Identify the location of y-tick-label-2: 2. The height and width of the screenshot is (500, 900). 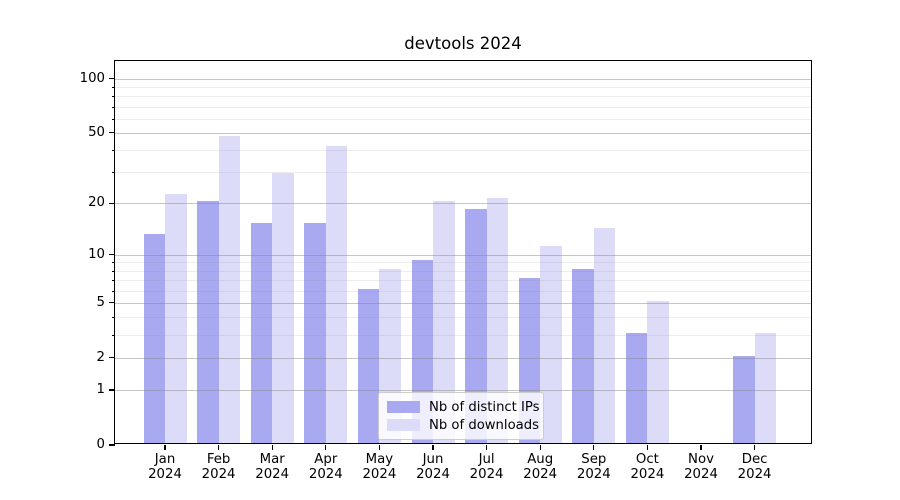
(100, 357).